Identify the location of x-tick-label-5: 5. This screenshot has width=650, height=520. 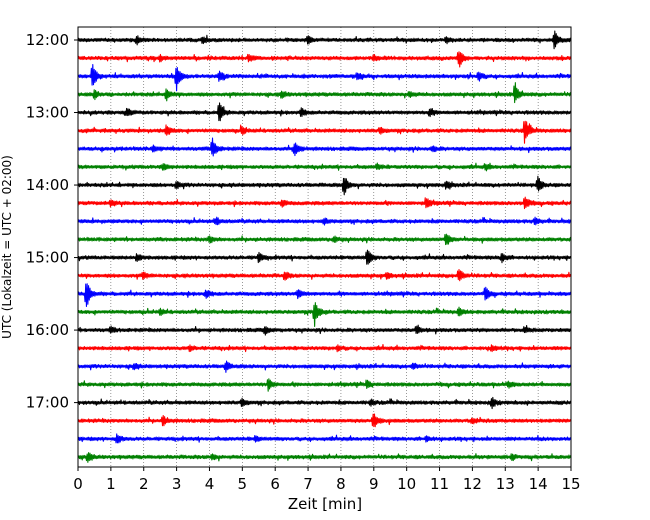
(243, 484).